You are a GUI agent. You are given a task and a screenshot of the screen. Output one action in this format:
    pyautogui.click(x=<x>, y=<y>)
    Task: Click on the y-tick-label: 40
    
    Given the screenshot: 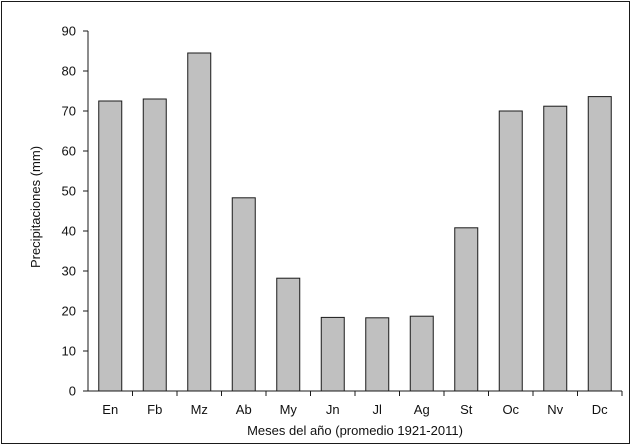 What is the action you would take?
    pyautogui.click(x=69, y=231)
    